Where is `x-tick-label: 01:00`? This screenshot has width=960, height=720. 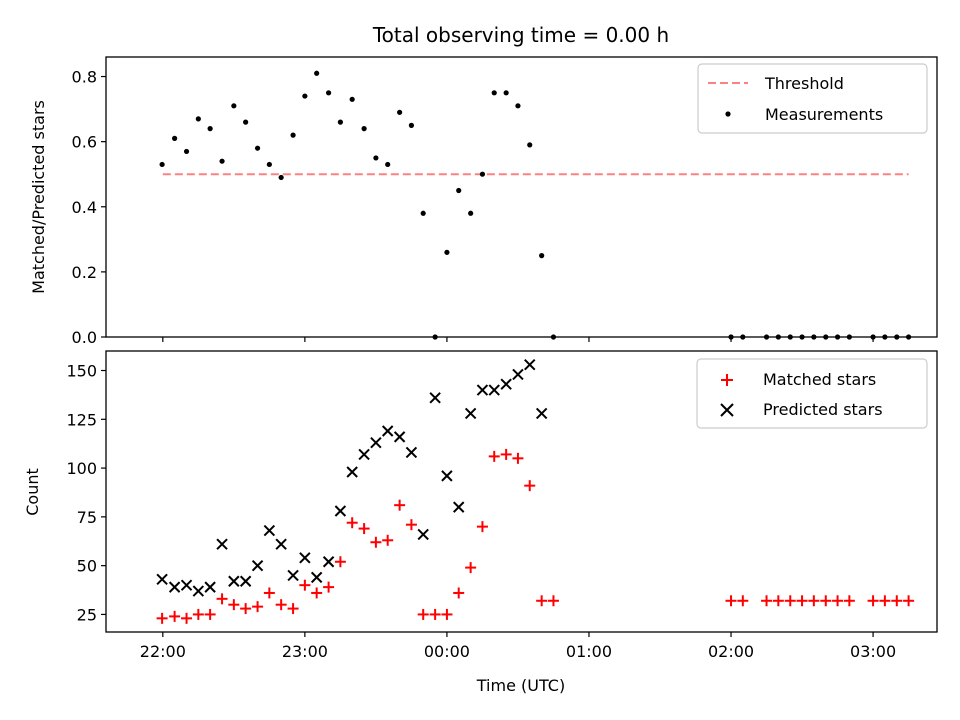
x-tick-label: 01:00 is located at coordinates (589, 651).